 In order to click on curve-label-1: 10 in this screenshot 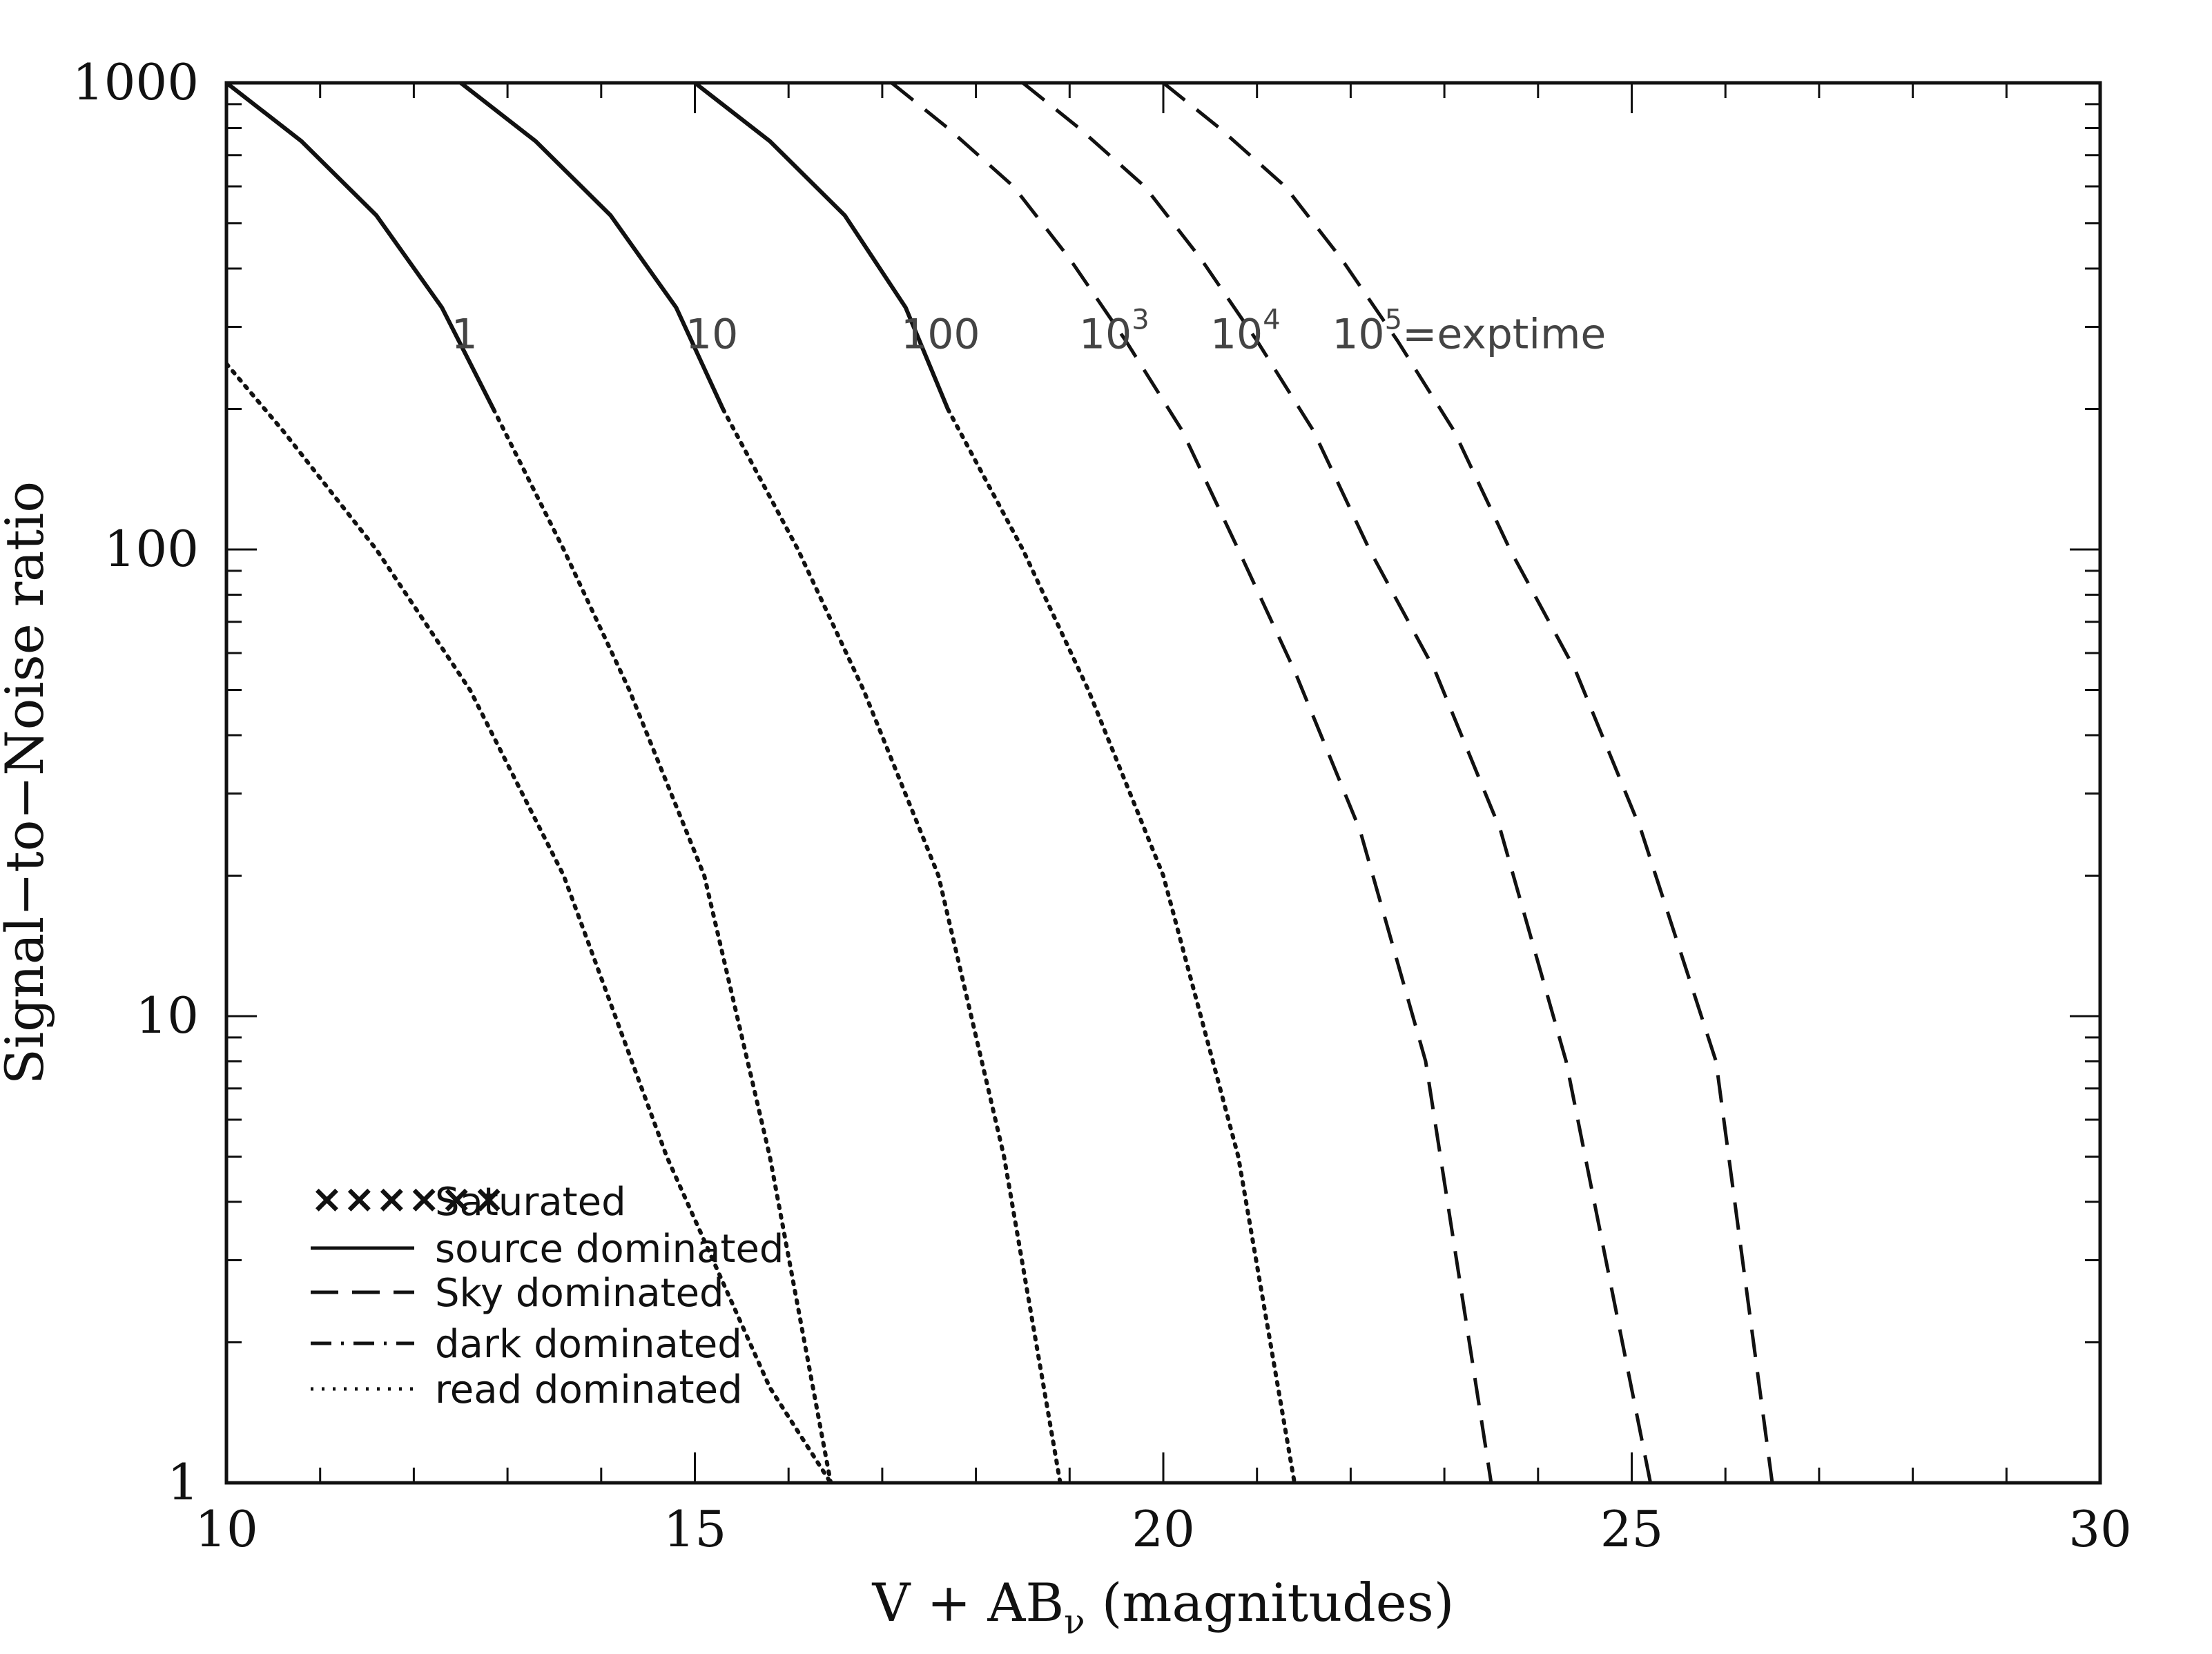, I will do `click(712, 334)`.